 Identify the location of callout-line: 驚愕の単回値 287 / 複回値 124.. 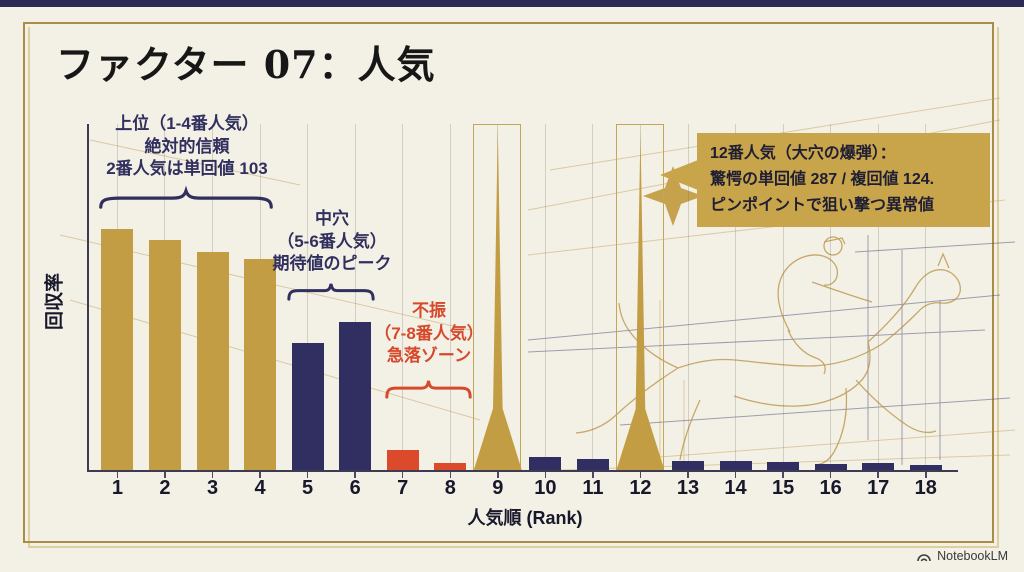
(822, 179).